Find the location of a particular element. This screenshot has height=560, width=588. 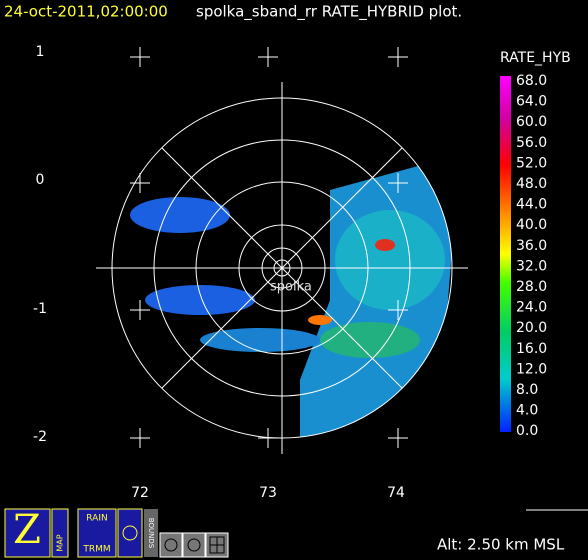

x-label: 74 is located at coordinates (396, 493).